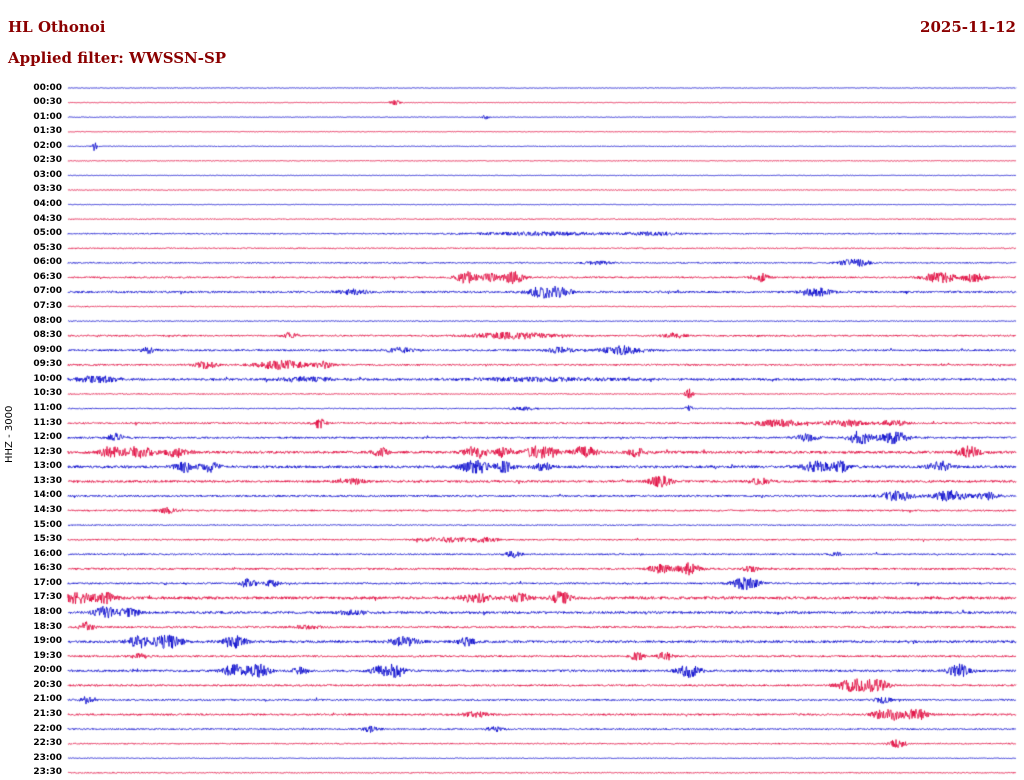 This screenshot has width=1024, height=780. Describe the element at coordinates (117, 58) in the screenshot. I see `filter-label: Applied filter: WWSSN-SP` at that location.